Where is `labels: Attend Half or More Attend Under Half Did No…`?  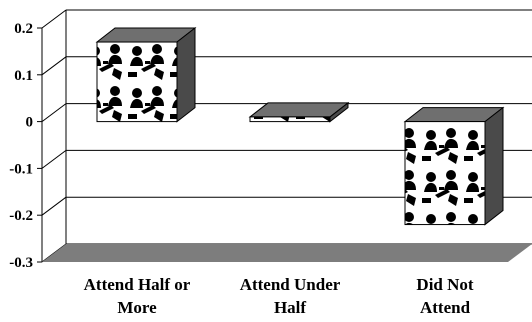 labels: Attend Half or More Attend Under Half Did No… is located at coordinates (279, 296).